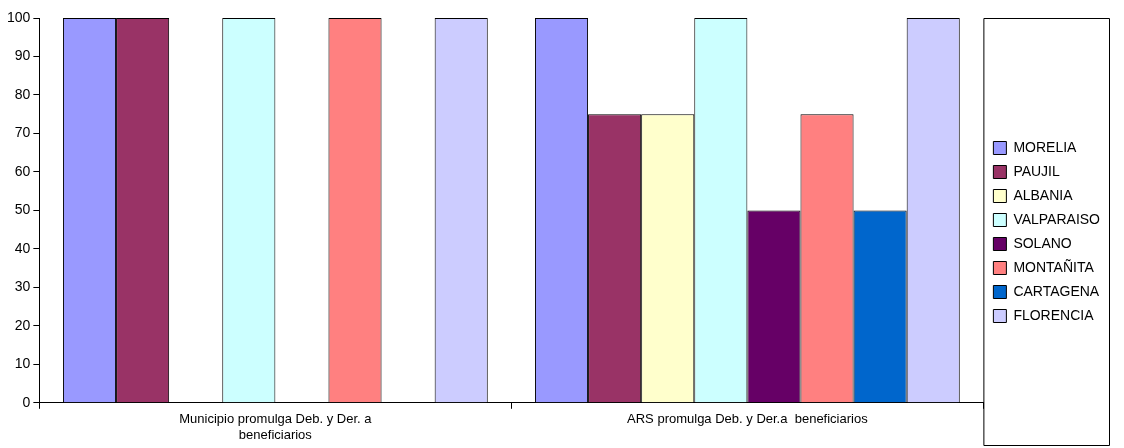 Image resolution: width=1124 pixels, height=448 pixels. What do you see at coordinates (22, 247) in the screenshot?
I see `y-tick-label: 40` at bounding box center [22, 247].